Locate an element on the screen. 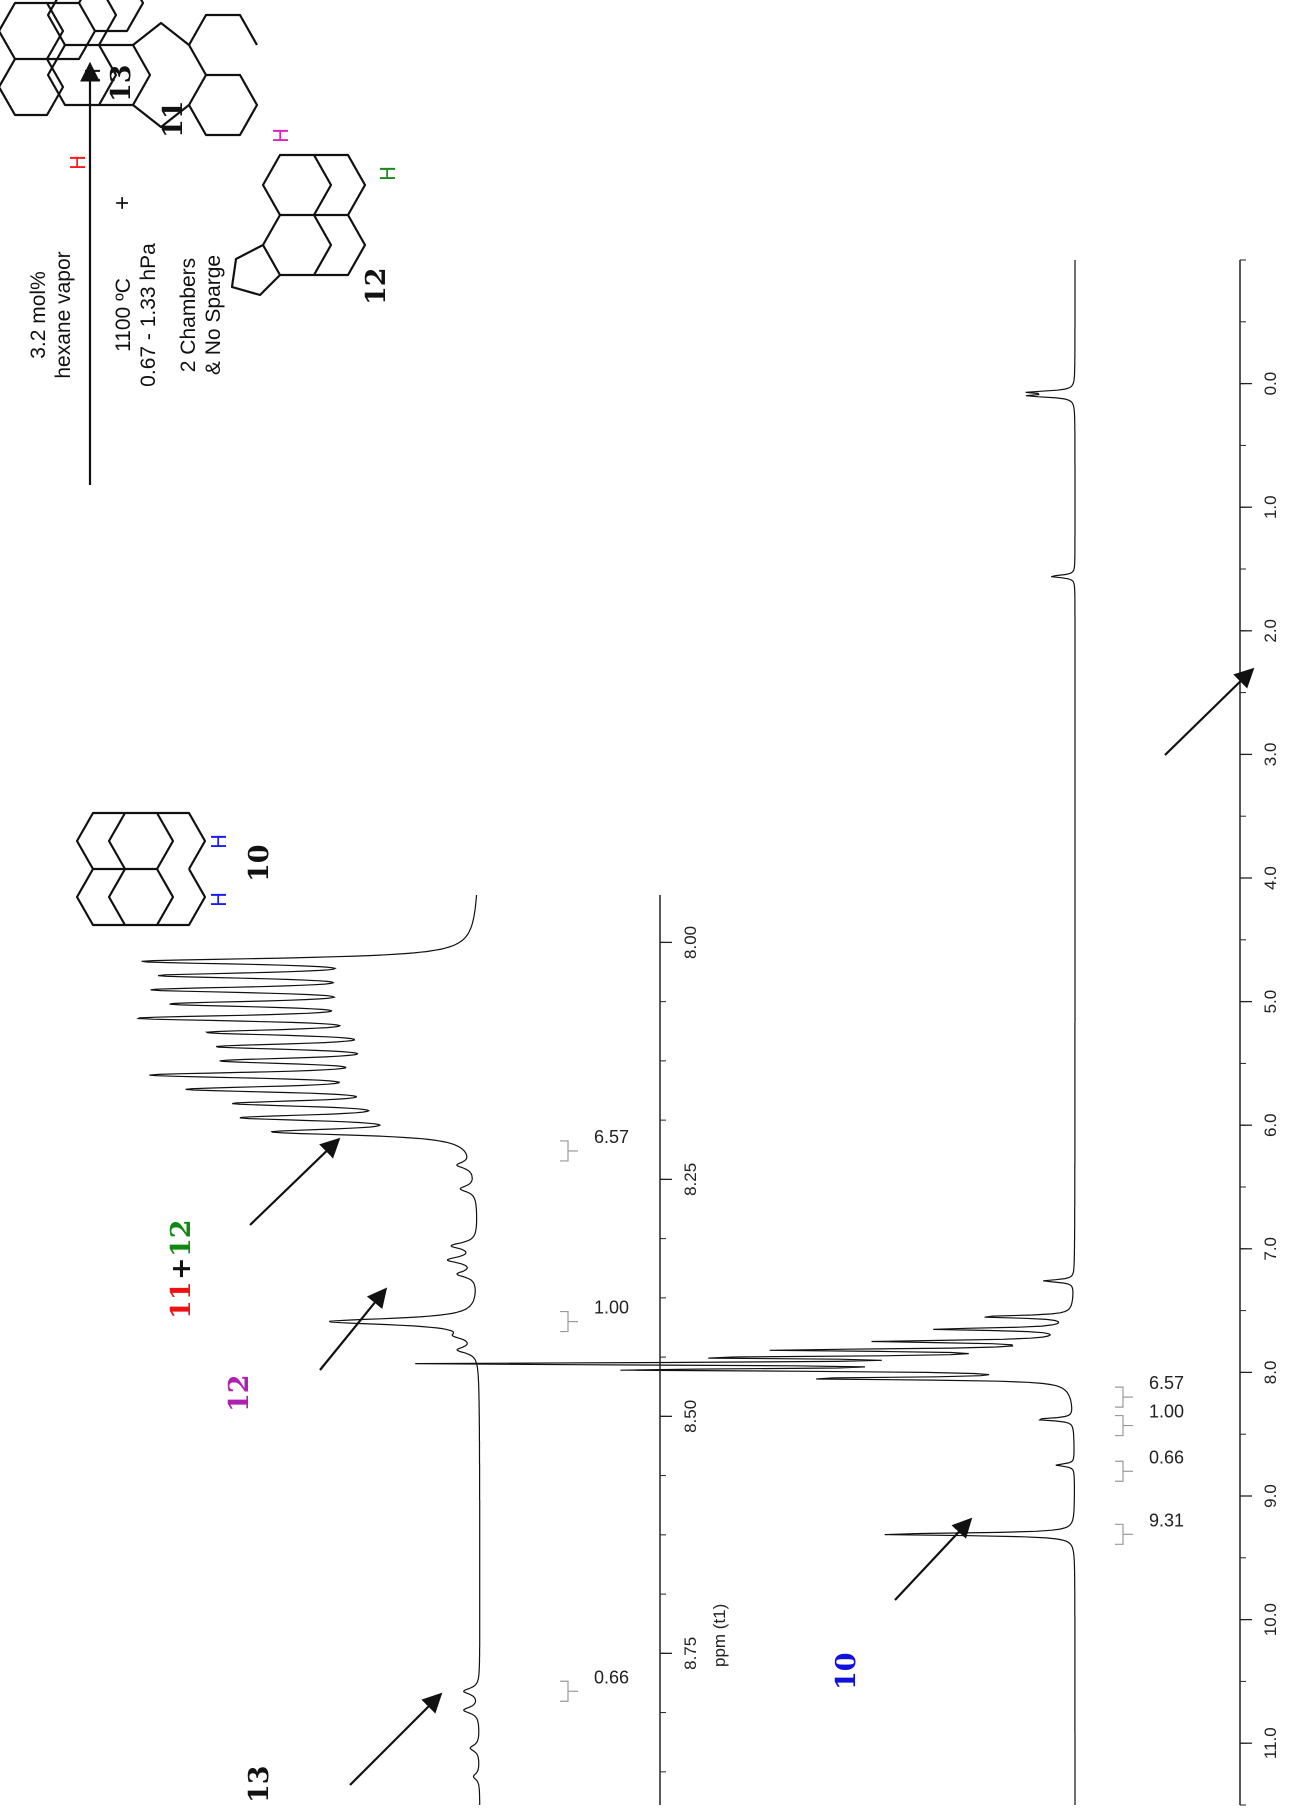 Image resolution: width=1293 pixels, height=1815 pixels. compound-11-label: 11 is located at coordinates (173, 119).